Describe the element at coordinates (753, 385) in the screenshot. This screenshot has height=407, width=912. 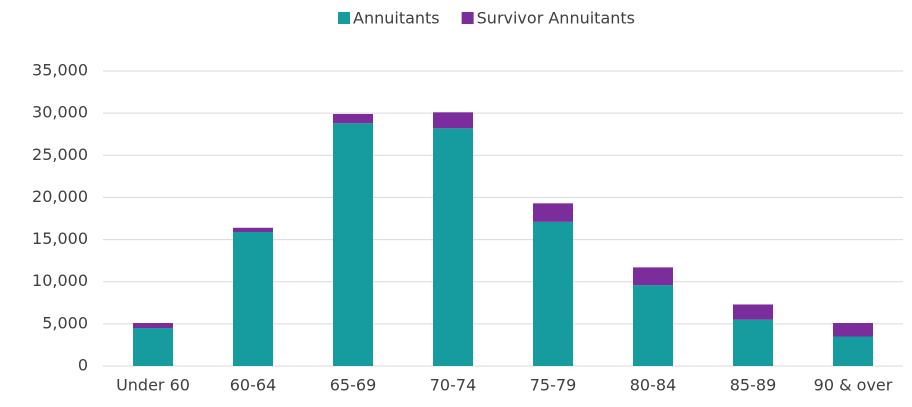
I see `x-tick-label: 85-89` at that location.